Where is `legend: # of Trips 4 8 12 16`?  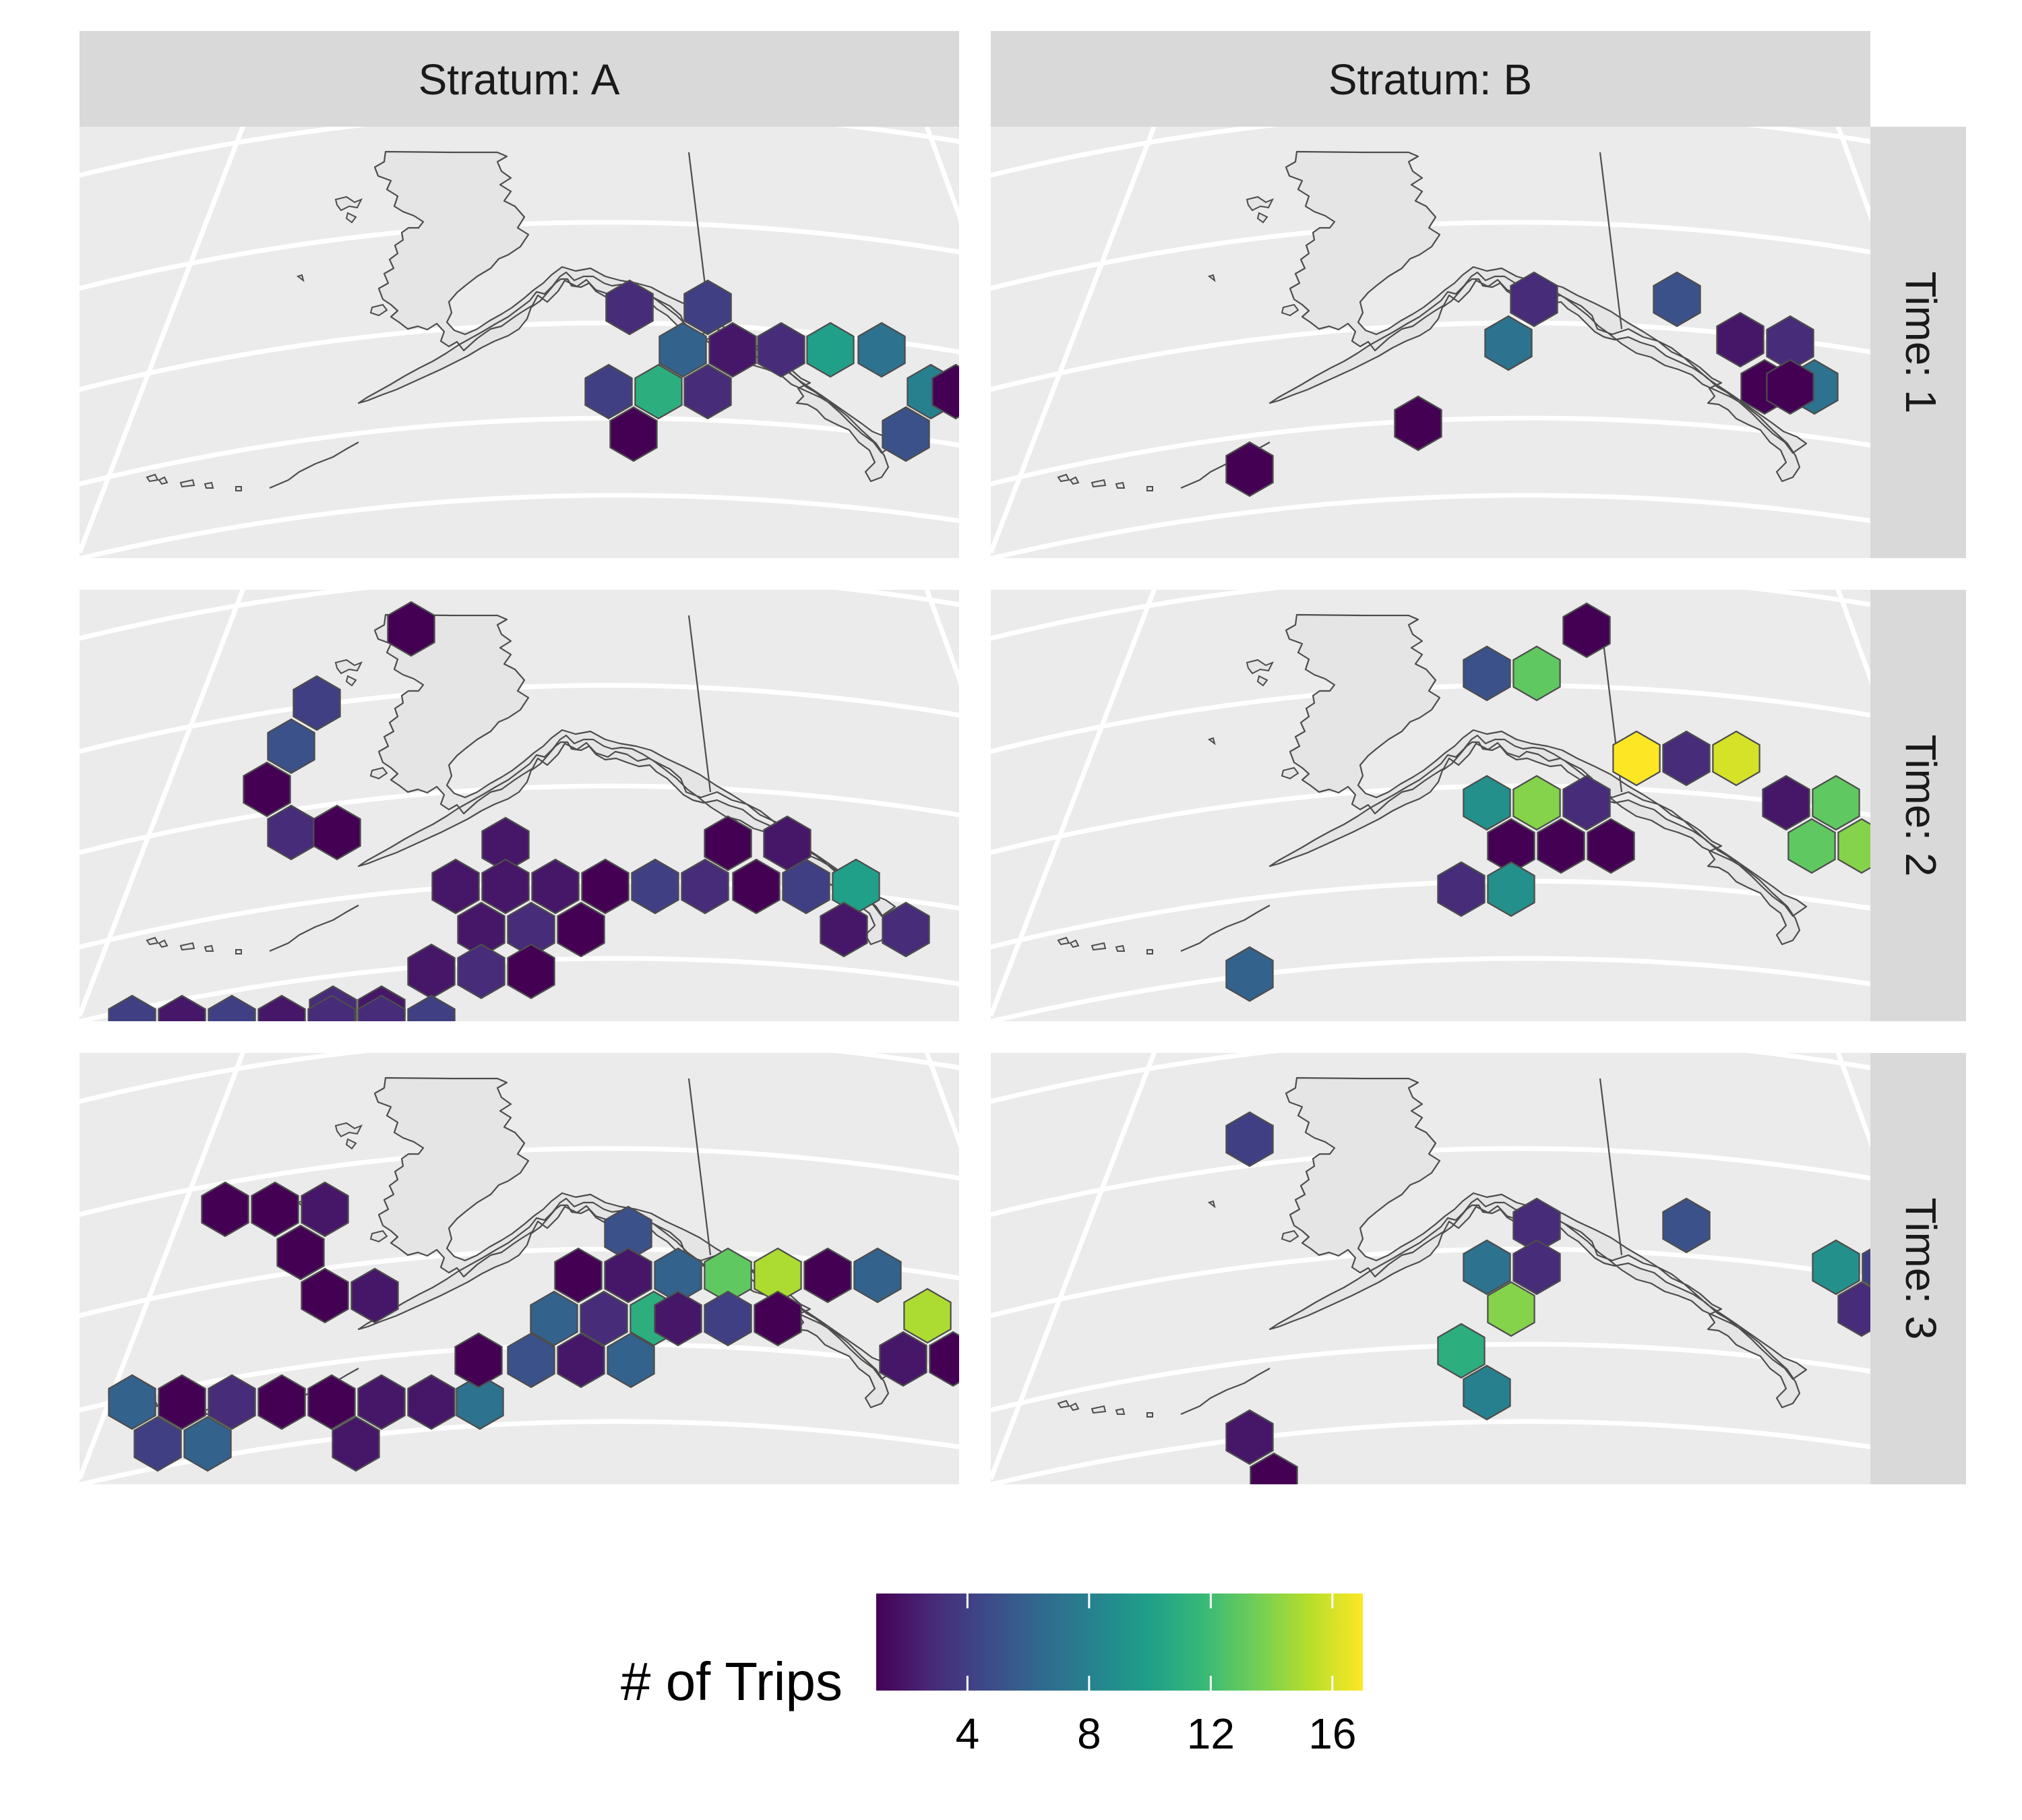
legend: # of Trips 4 8 12 16 is located at coordinates (992, 1676).